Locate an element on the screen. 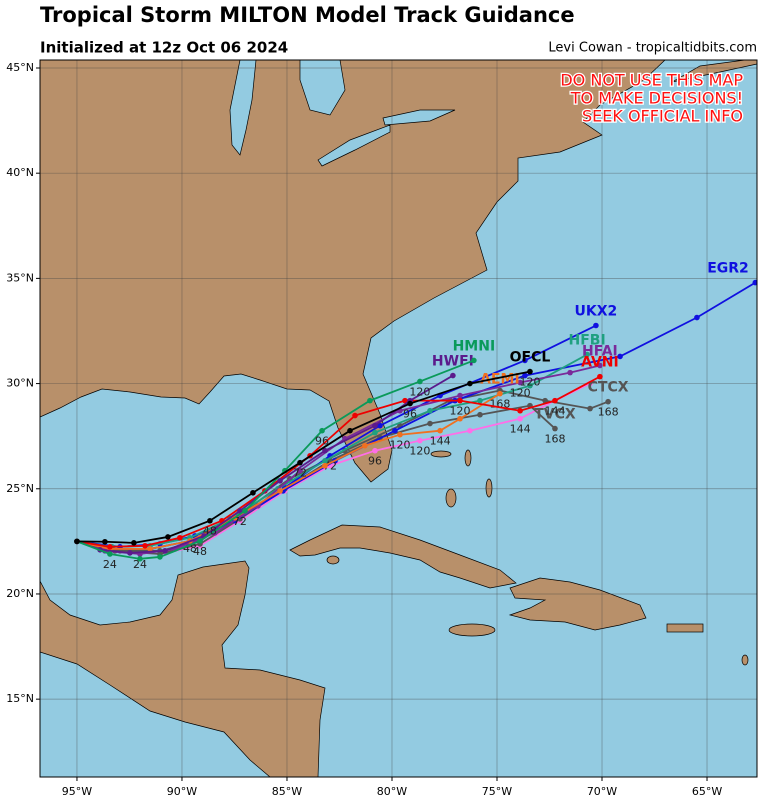 The image size is (767, 800). hour-label: 168 is located at coordinates (554, 439).